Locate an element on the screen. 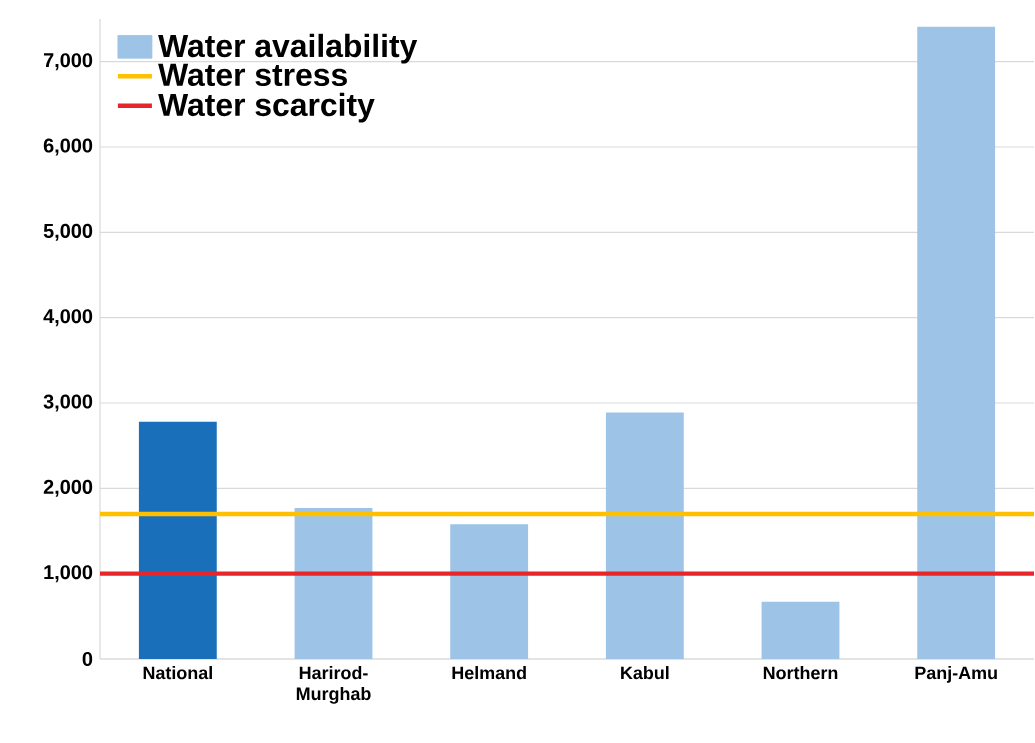 This screenshot has height=743, width=1035. x-tick-label: Kabul is located at coordinates (645, 673).